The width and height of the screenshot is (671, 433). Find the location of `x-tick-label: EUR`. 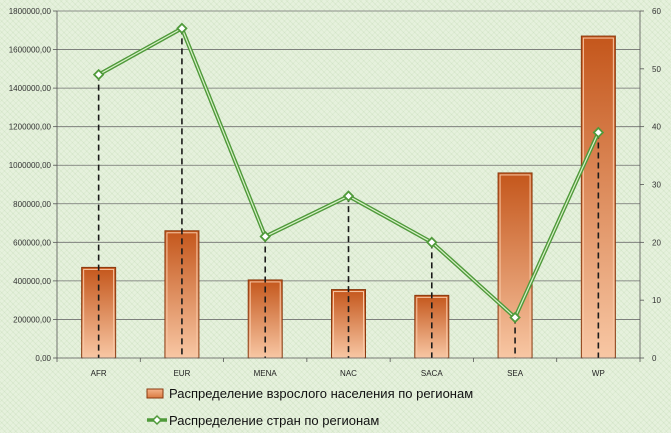

x-tick-label: EUR is located at coordinates (181, 373).